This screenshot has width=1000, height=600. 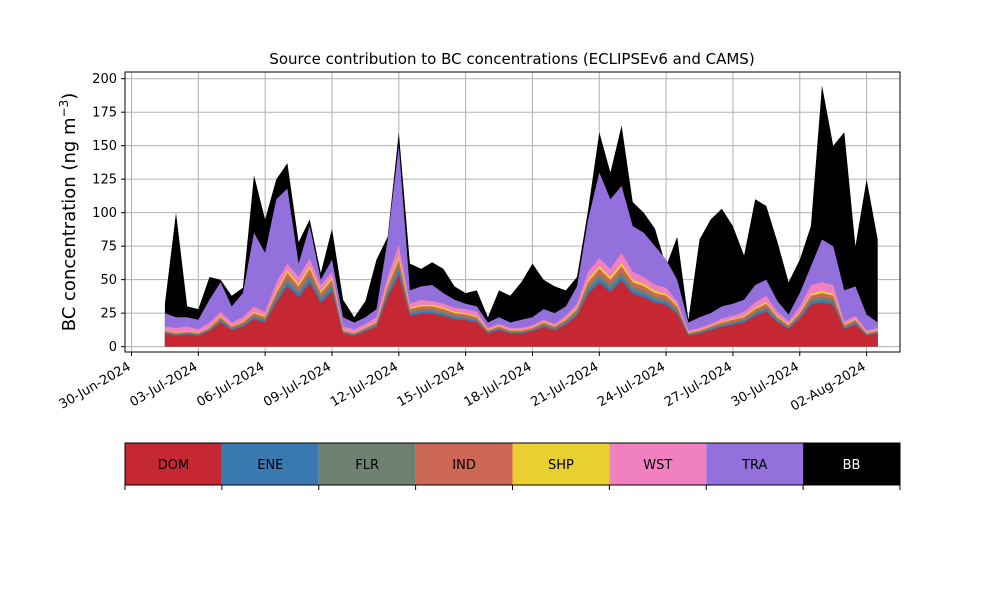 What do you see at coordinates (164, 384) in the screenshot?
I see `x-tick-label: 03-Jul-2024` at bounding box center [164, 384].